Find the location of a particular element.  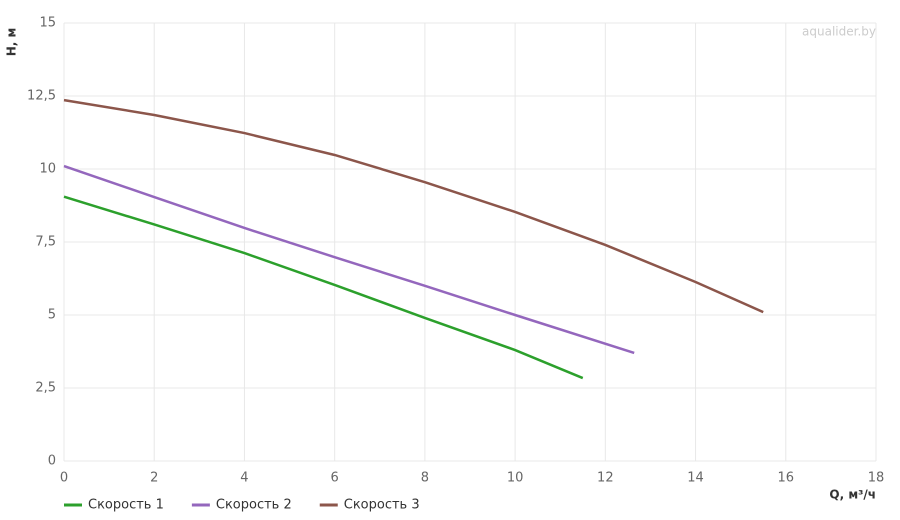

x-tick-label: 12 is located at coordinates (605, 478).